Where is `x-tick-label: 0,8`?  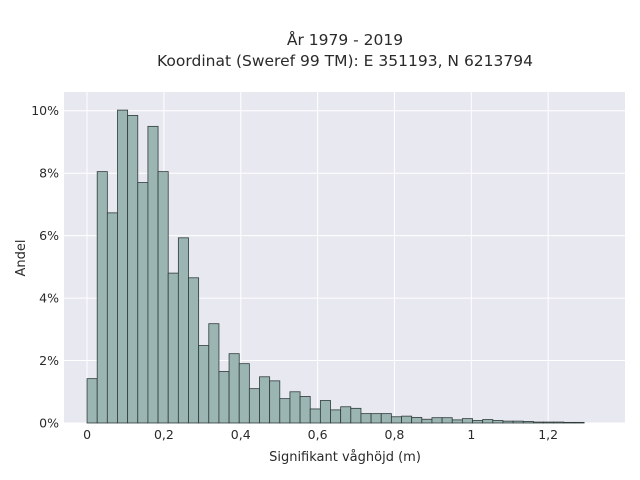
x-tick-label: 0,8 is located at coordinates (395, 434).